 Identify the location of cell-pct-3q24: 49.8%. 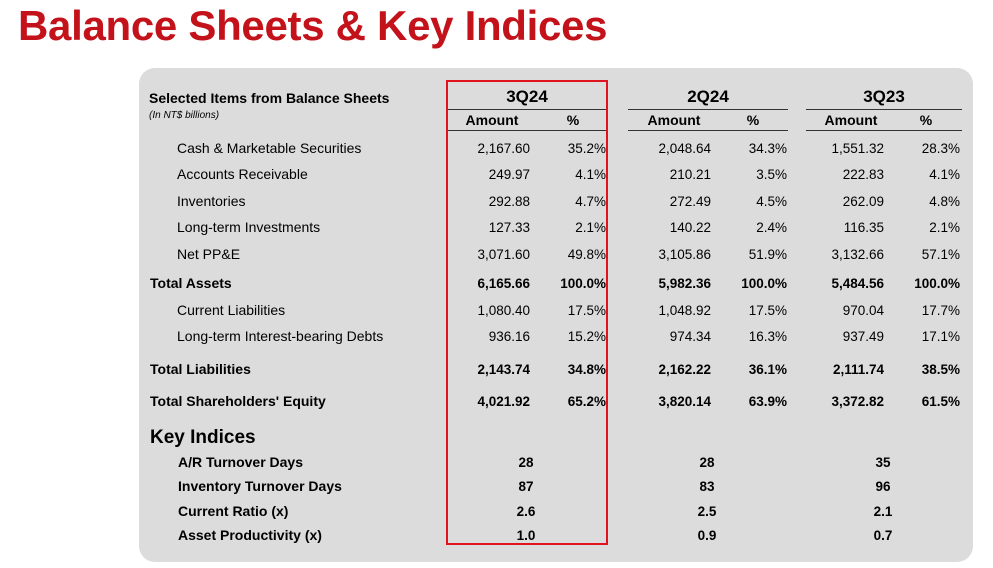
(586, 254).